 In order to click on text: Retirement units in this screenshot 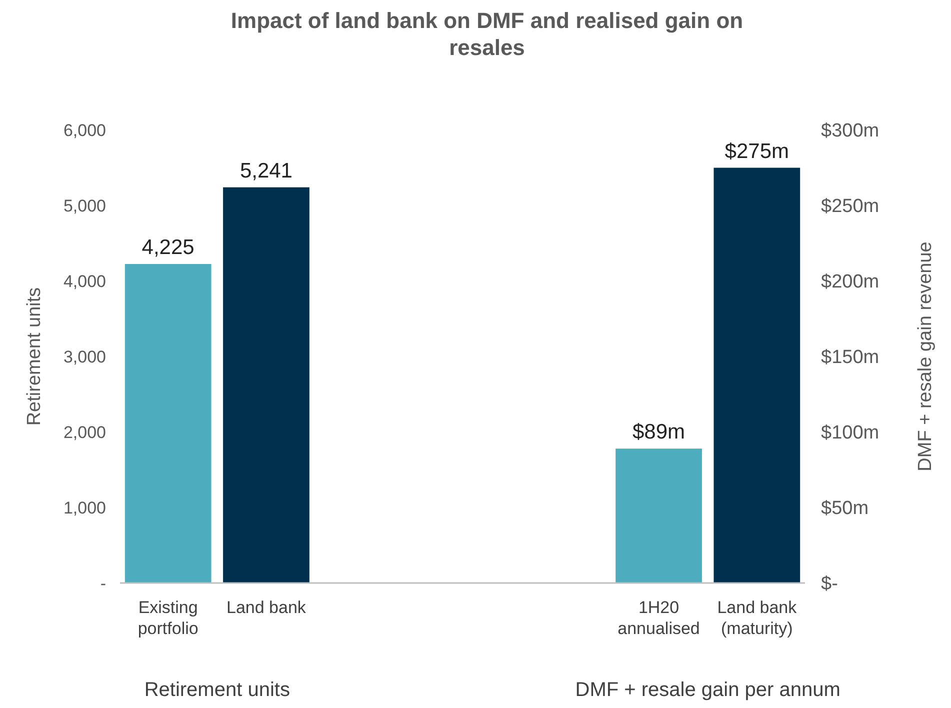, I will do `click(217, 690)`.